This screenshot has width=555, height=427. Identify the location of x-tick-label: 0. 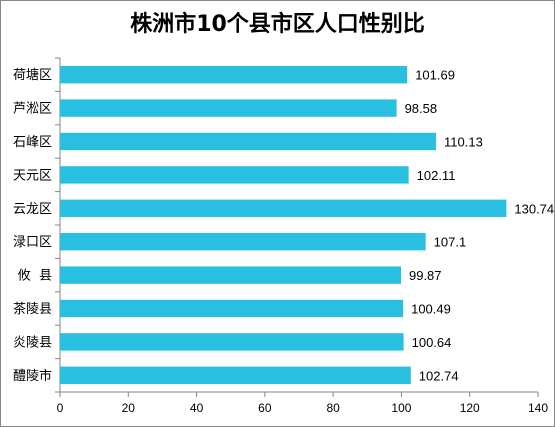
(60, 408).